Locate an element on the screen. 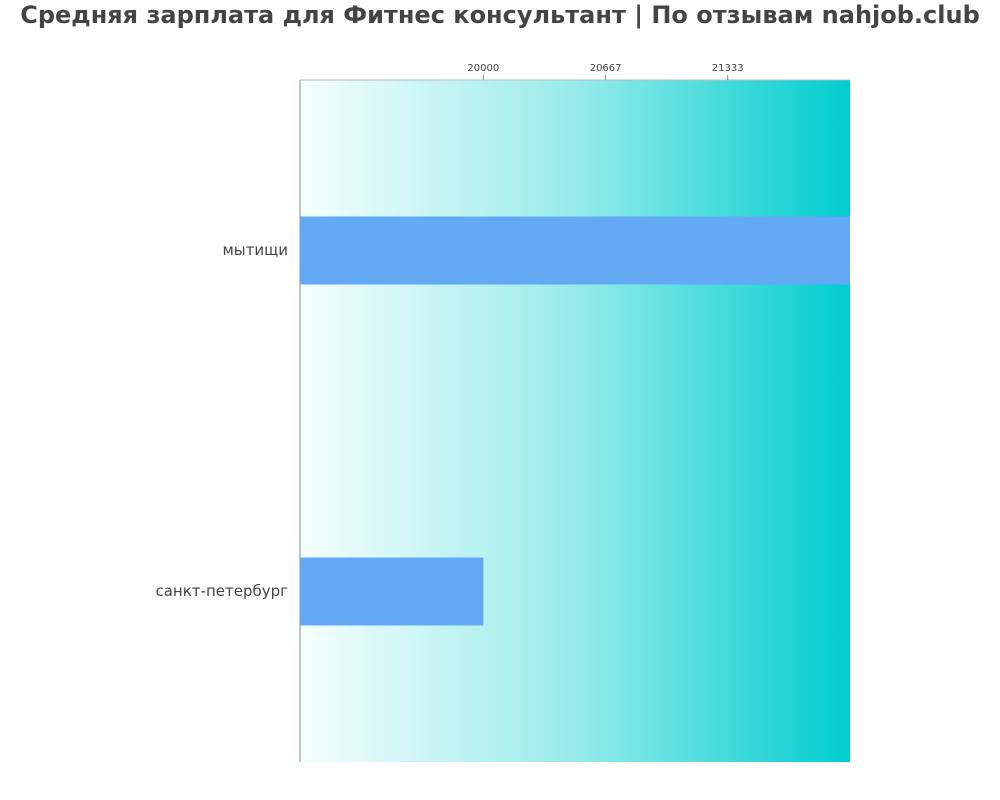  y-tick-label: мытищи is located at coordinates (255, 250).